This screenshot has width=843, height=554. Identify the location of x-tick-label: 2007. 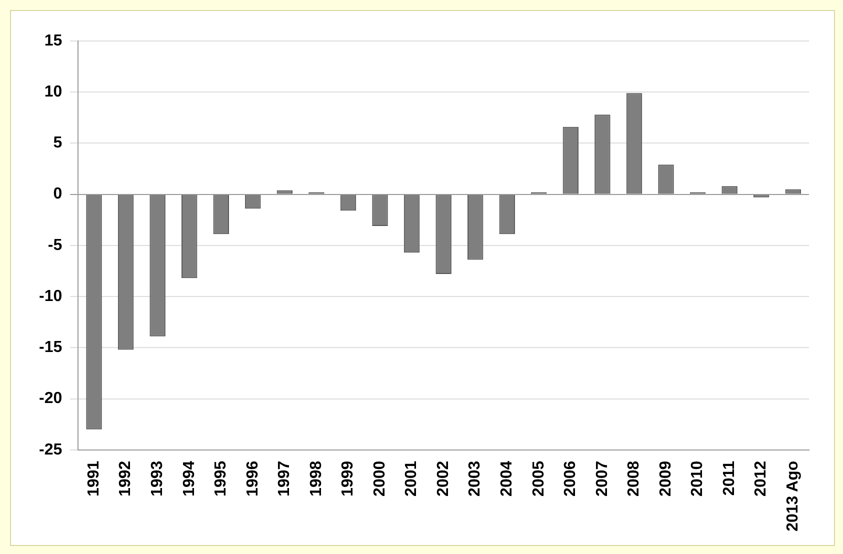
(602, 478).